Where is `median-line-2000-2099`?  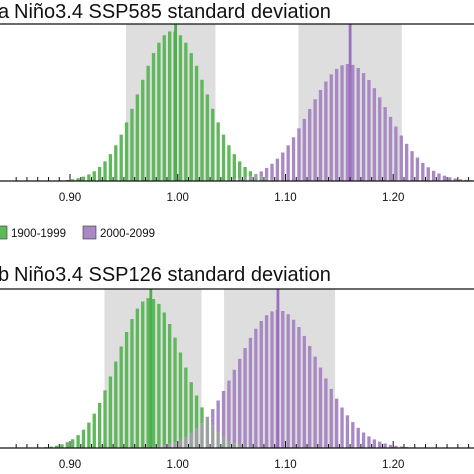
median-line-2000-2099 is located at coordinates (350, 102).